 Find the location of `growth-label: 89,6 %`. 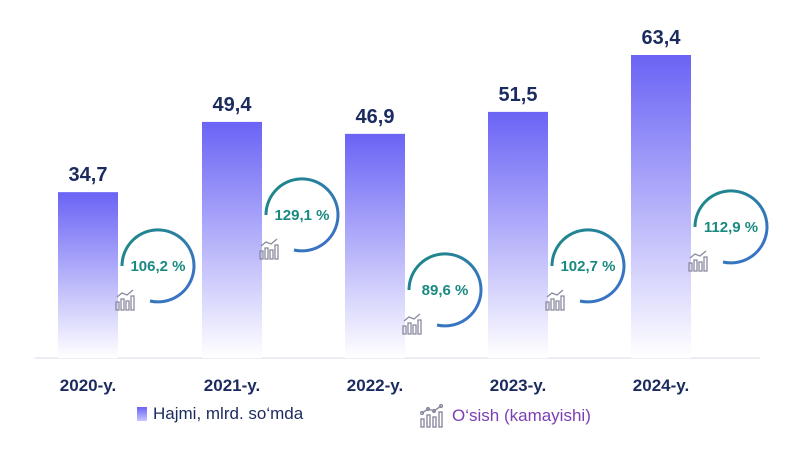

growth-label: 89,6 % is located at coordinates (445, 290).